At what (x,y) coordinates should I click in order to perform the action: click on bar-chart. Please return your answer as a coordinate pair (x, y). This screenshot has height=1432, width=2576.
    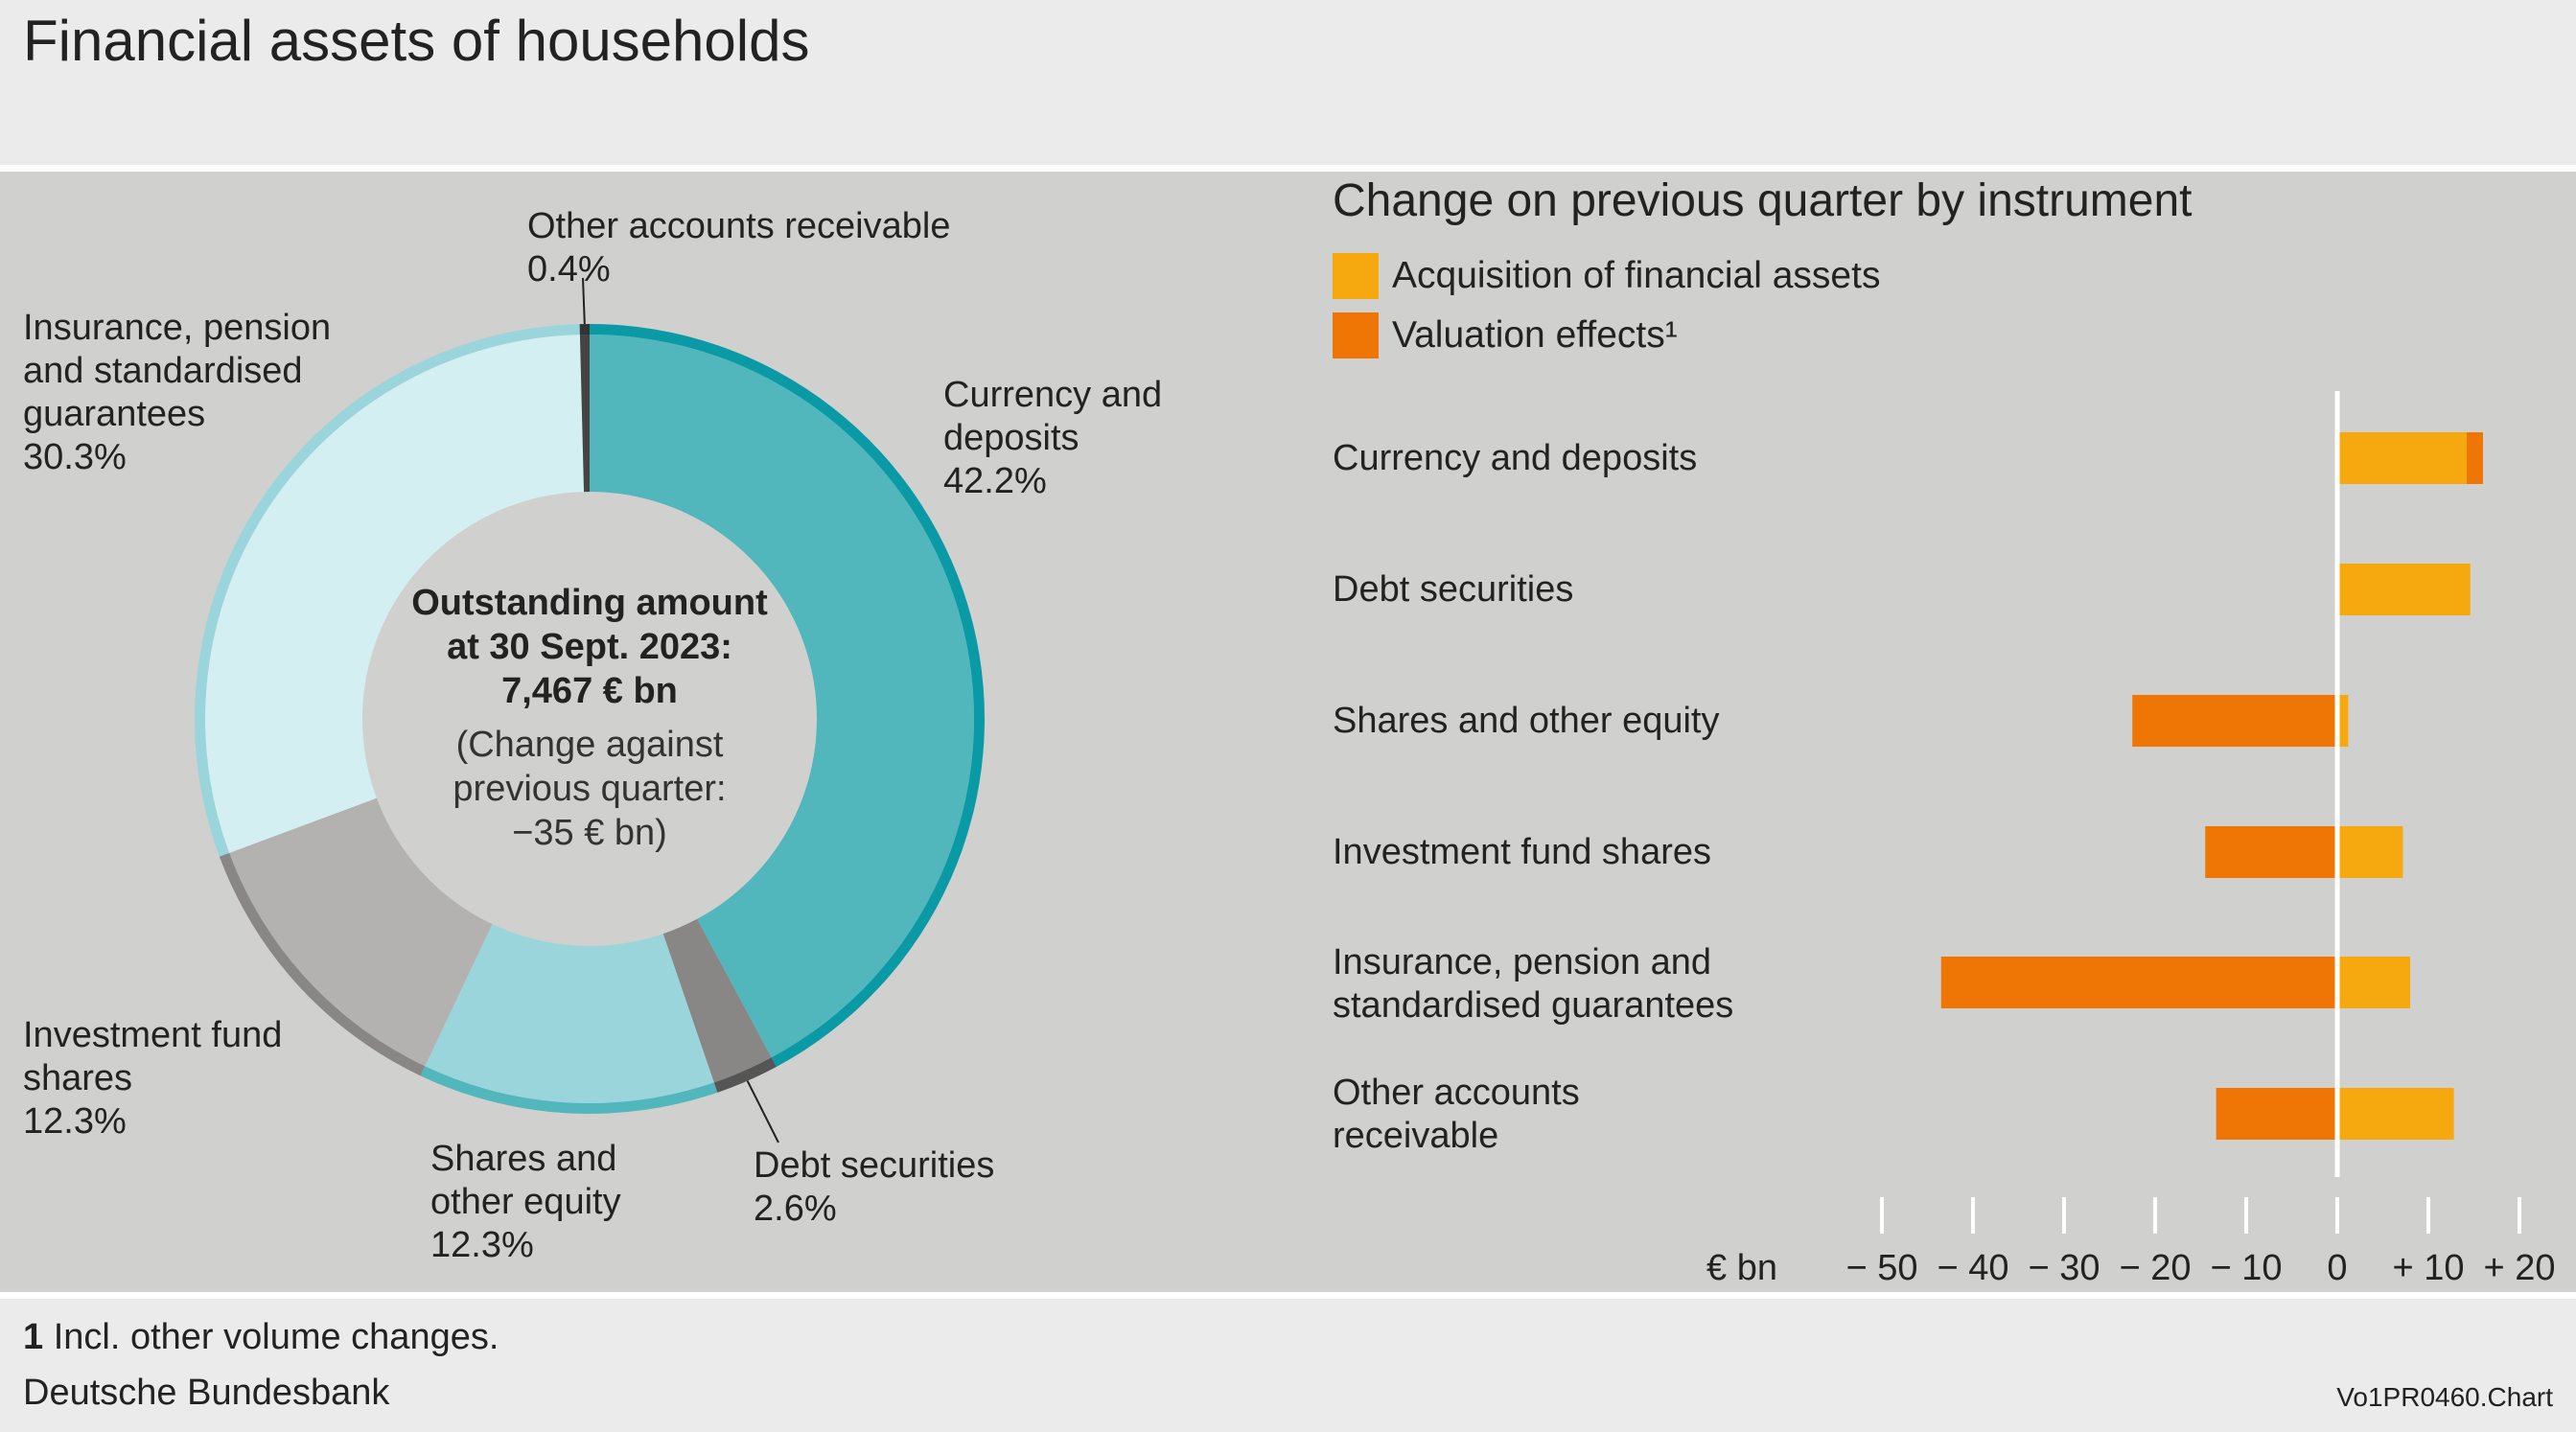
    Looking at the image, I should click on (2200, 812).